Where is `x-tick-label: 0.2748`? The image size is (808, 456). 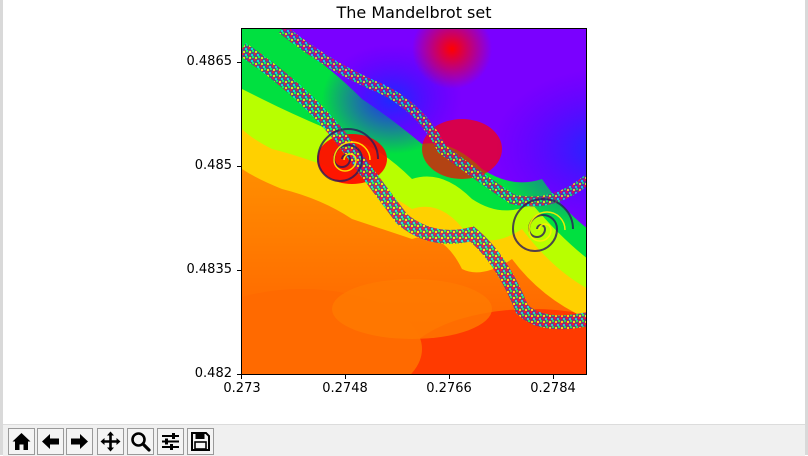
x-tick-label: 0.2748 is located at coordinates (345, 388).